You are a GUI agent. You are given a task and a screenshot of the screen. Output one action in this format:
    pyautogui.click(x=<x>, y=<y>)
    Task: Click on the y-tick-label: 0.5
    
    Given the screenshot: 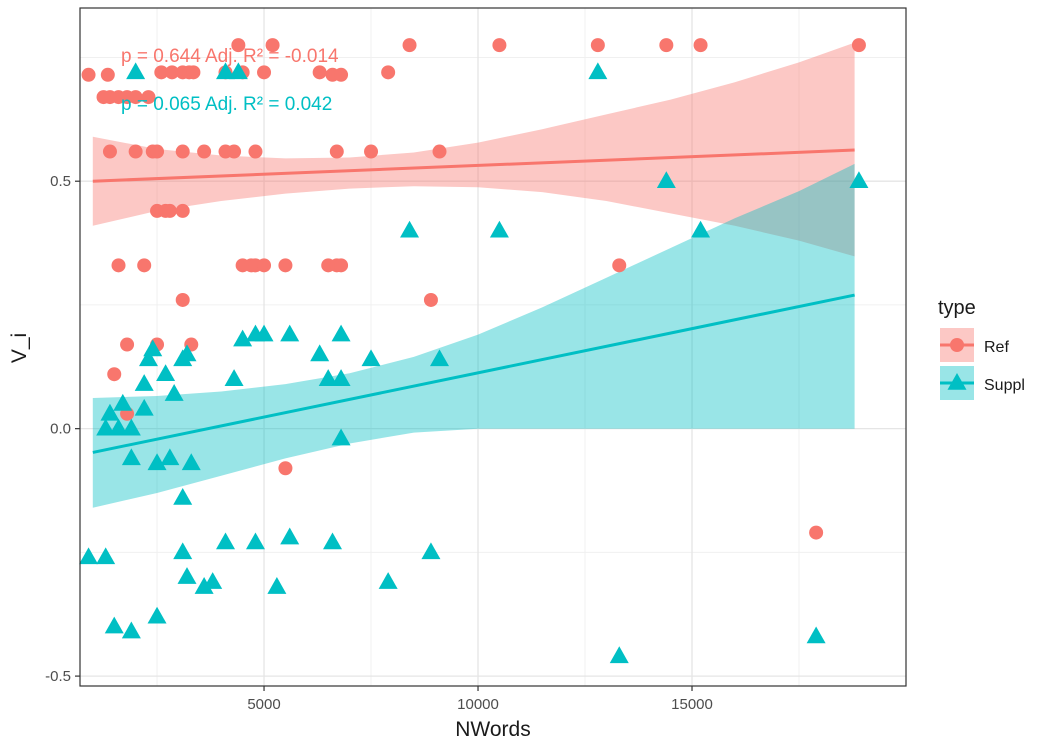 What is the action you would take?
    pyautogui.click(x=60, y=181)
    